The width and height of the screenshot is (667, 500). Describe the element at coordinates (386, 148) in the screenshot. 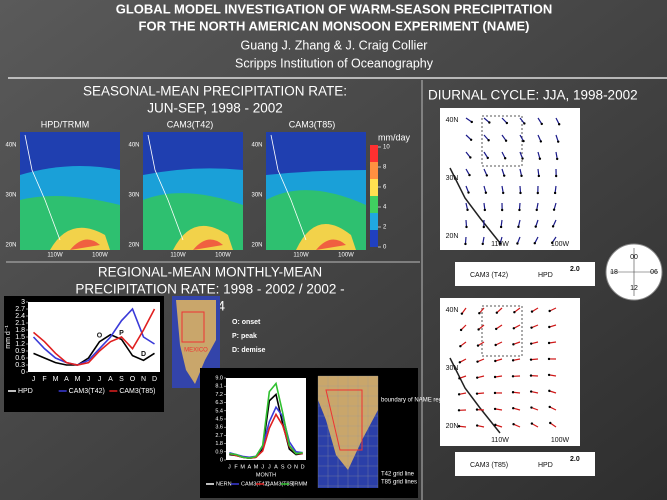

I see `colorbar-tick-label: 10` at that location.